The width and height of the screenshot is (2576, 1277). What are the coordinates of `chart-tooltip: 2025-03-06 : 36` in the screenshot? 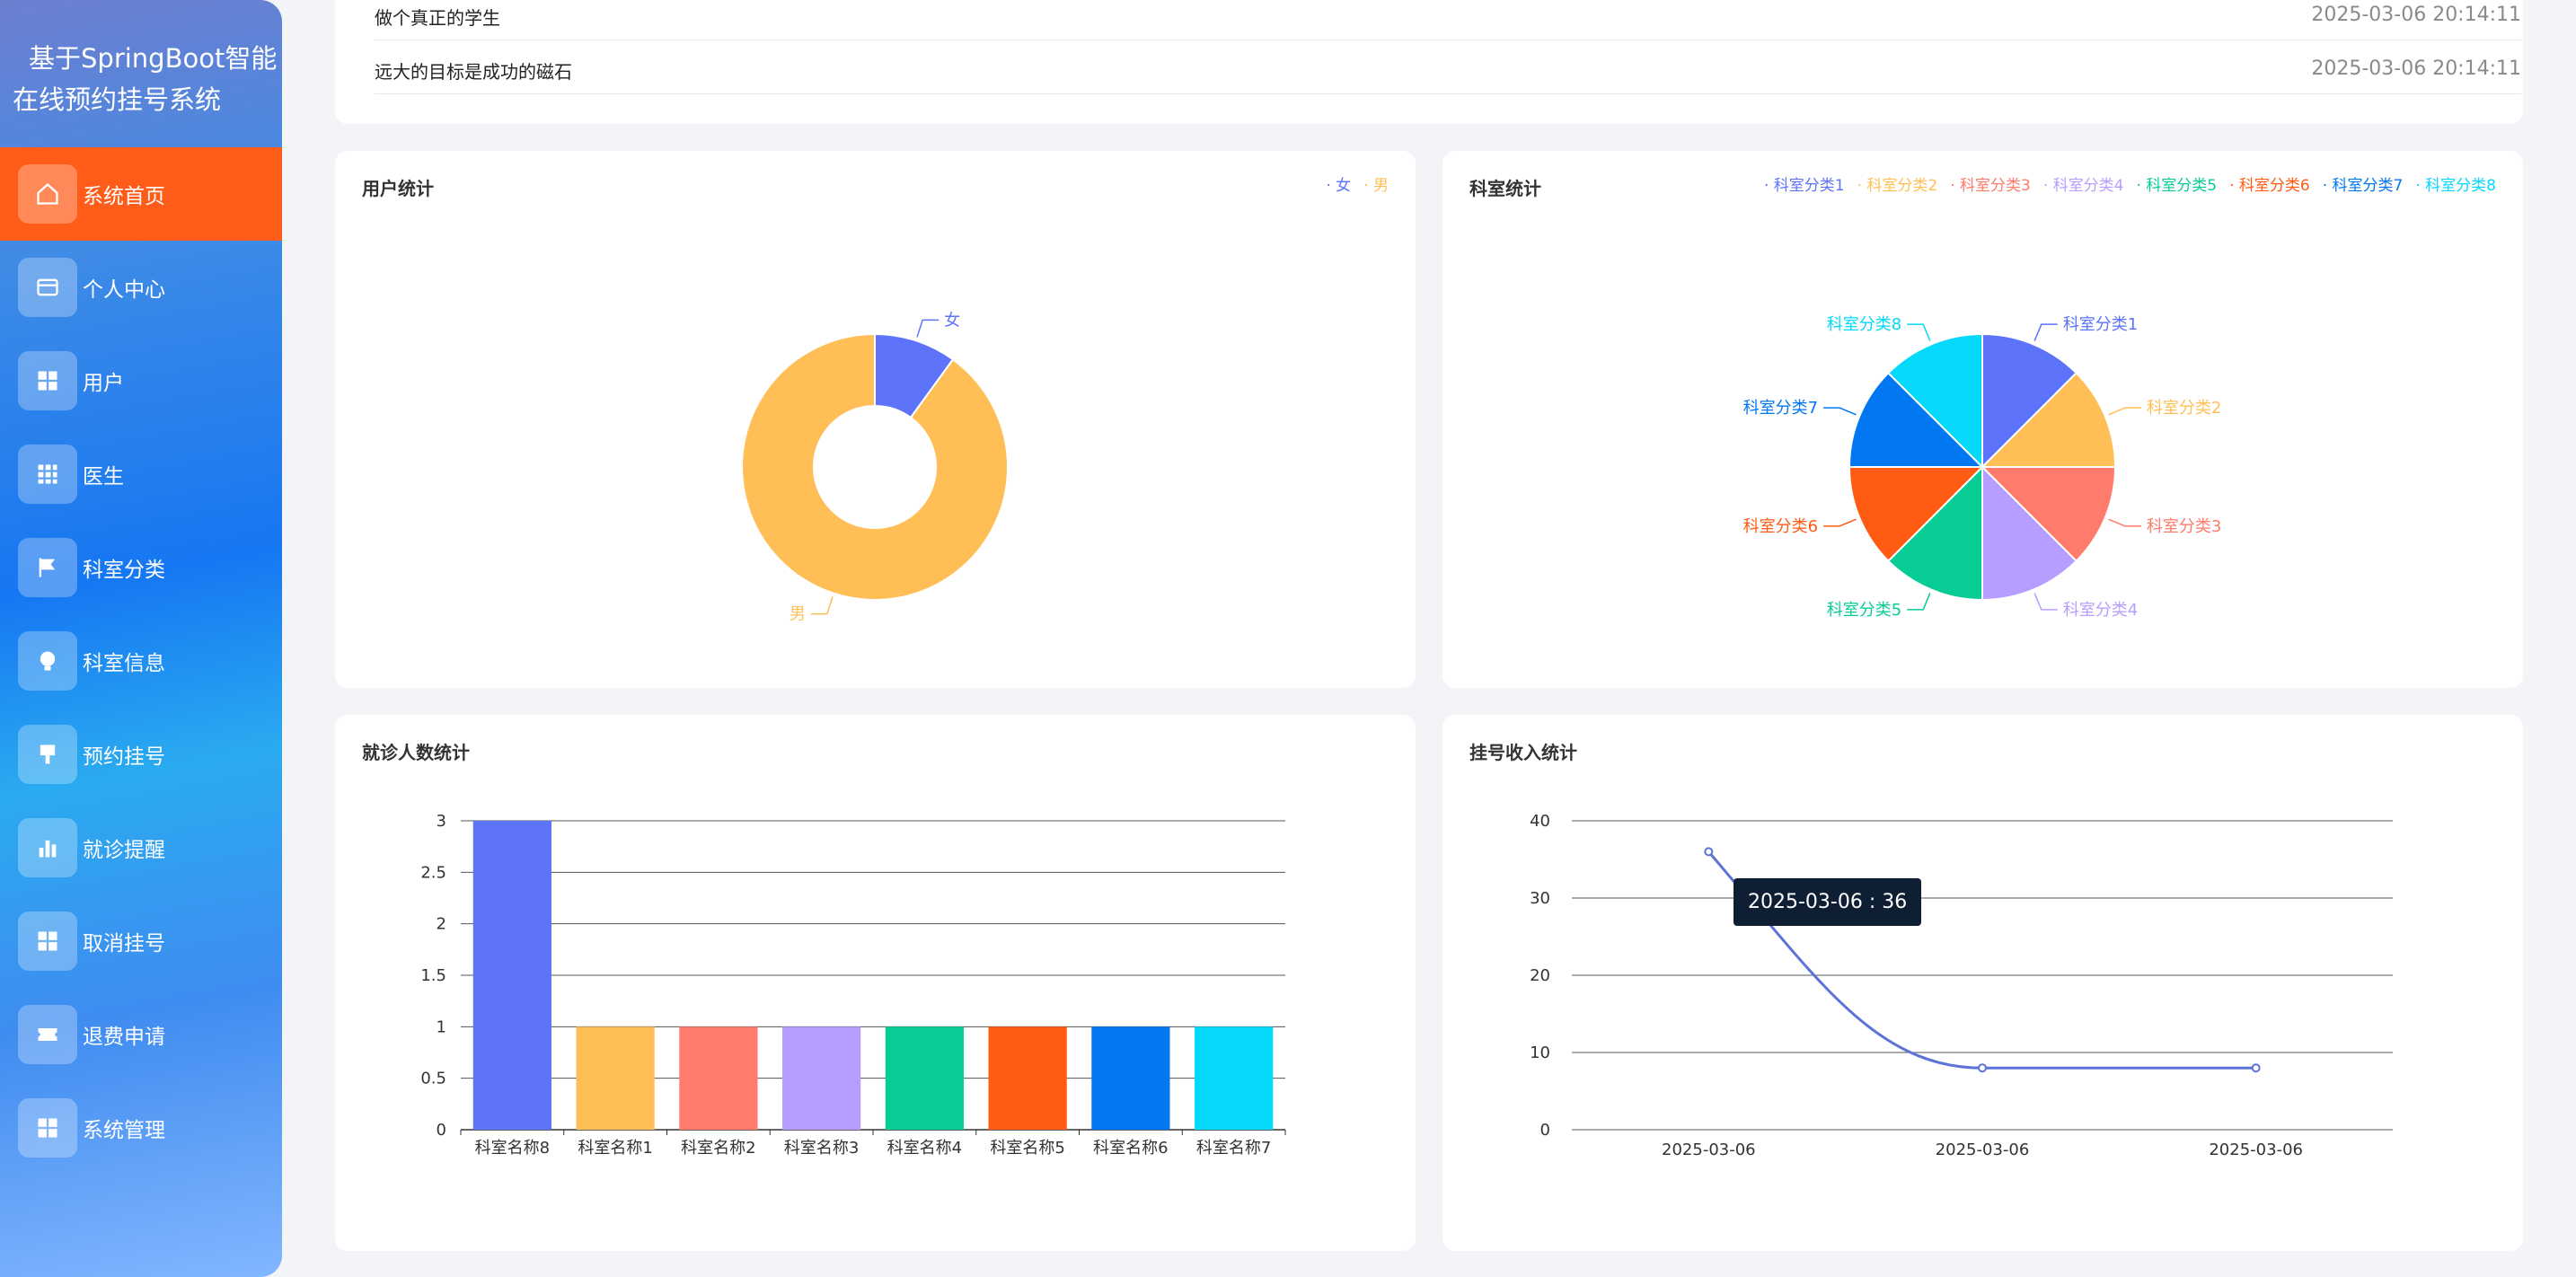 It's located at (1828, 902).